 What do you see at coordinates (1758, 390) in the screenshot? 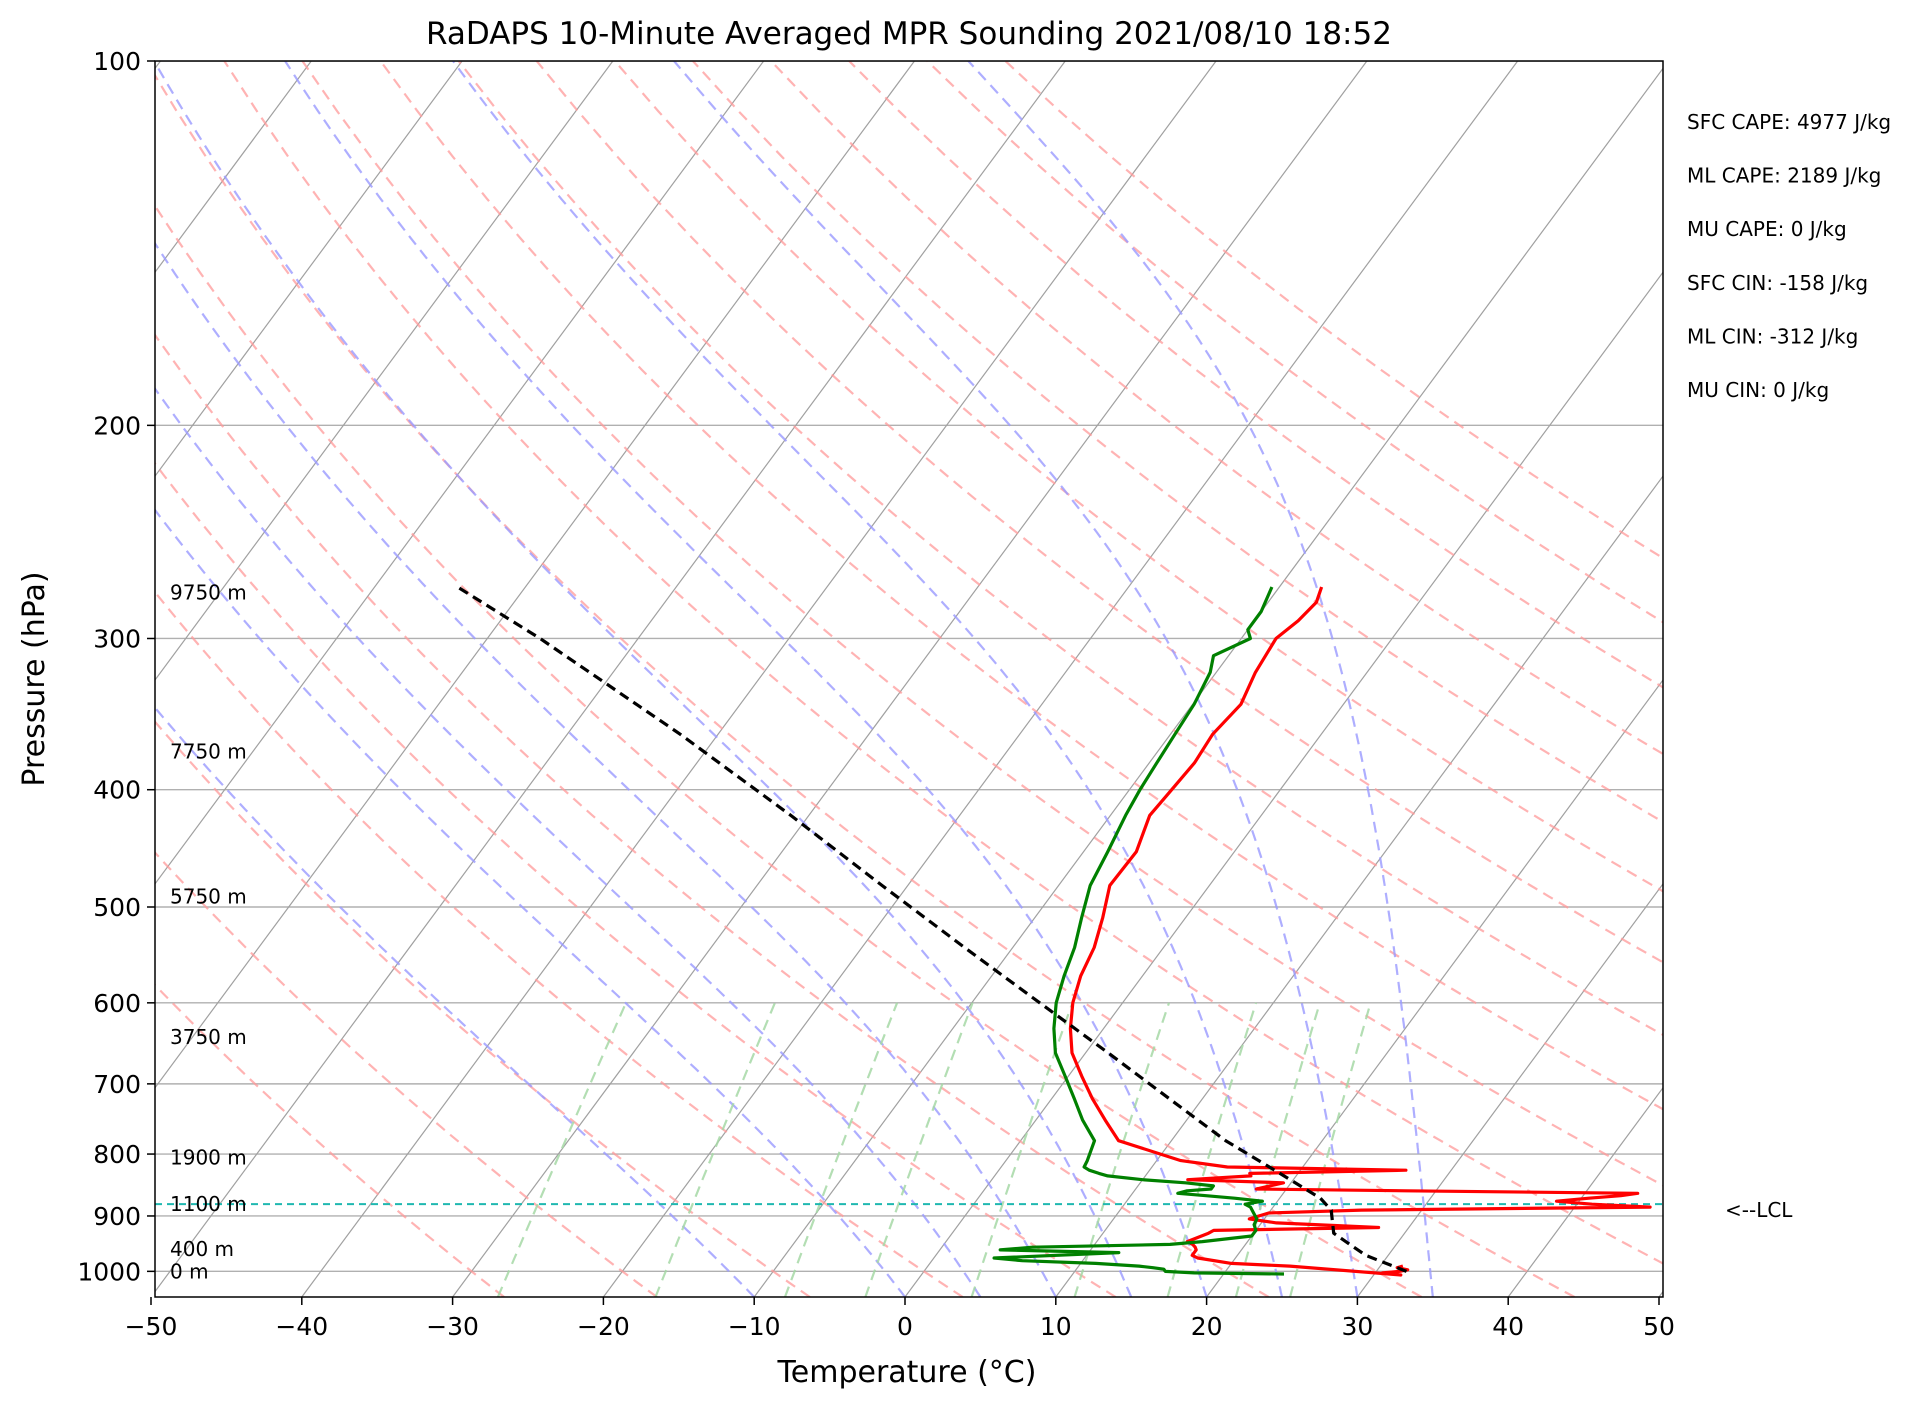
I see `stability-annotation: MU CIN: 0 J/kg` at bounding box center [1758, 390].